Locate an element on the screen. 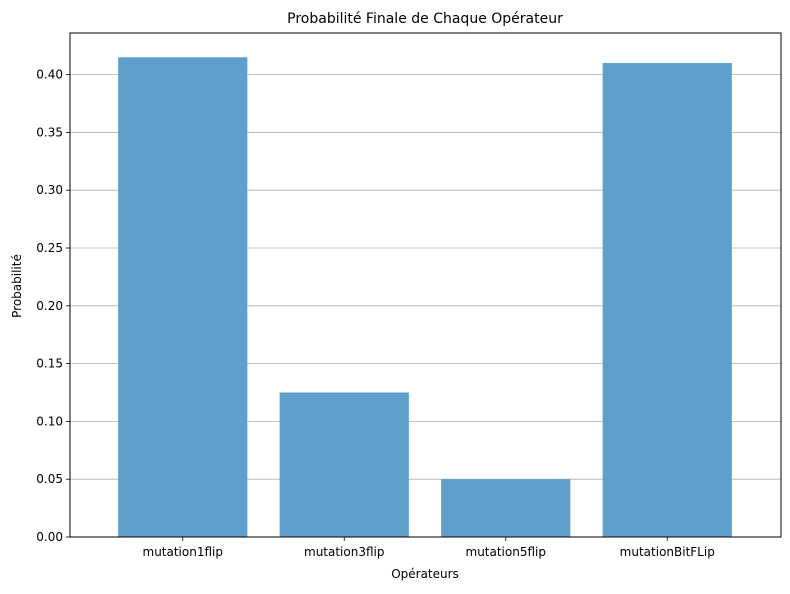 The image size is (790, 594). y-tick-label: 0.05 is located at coordinates (49, 479).